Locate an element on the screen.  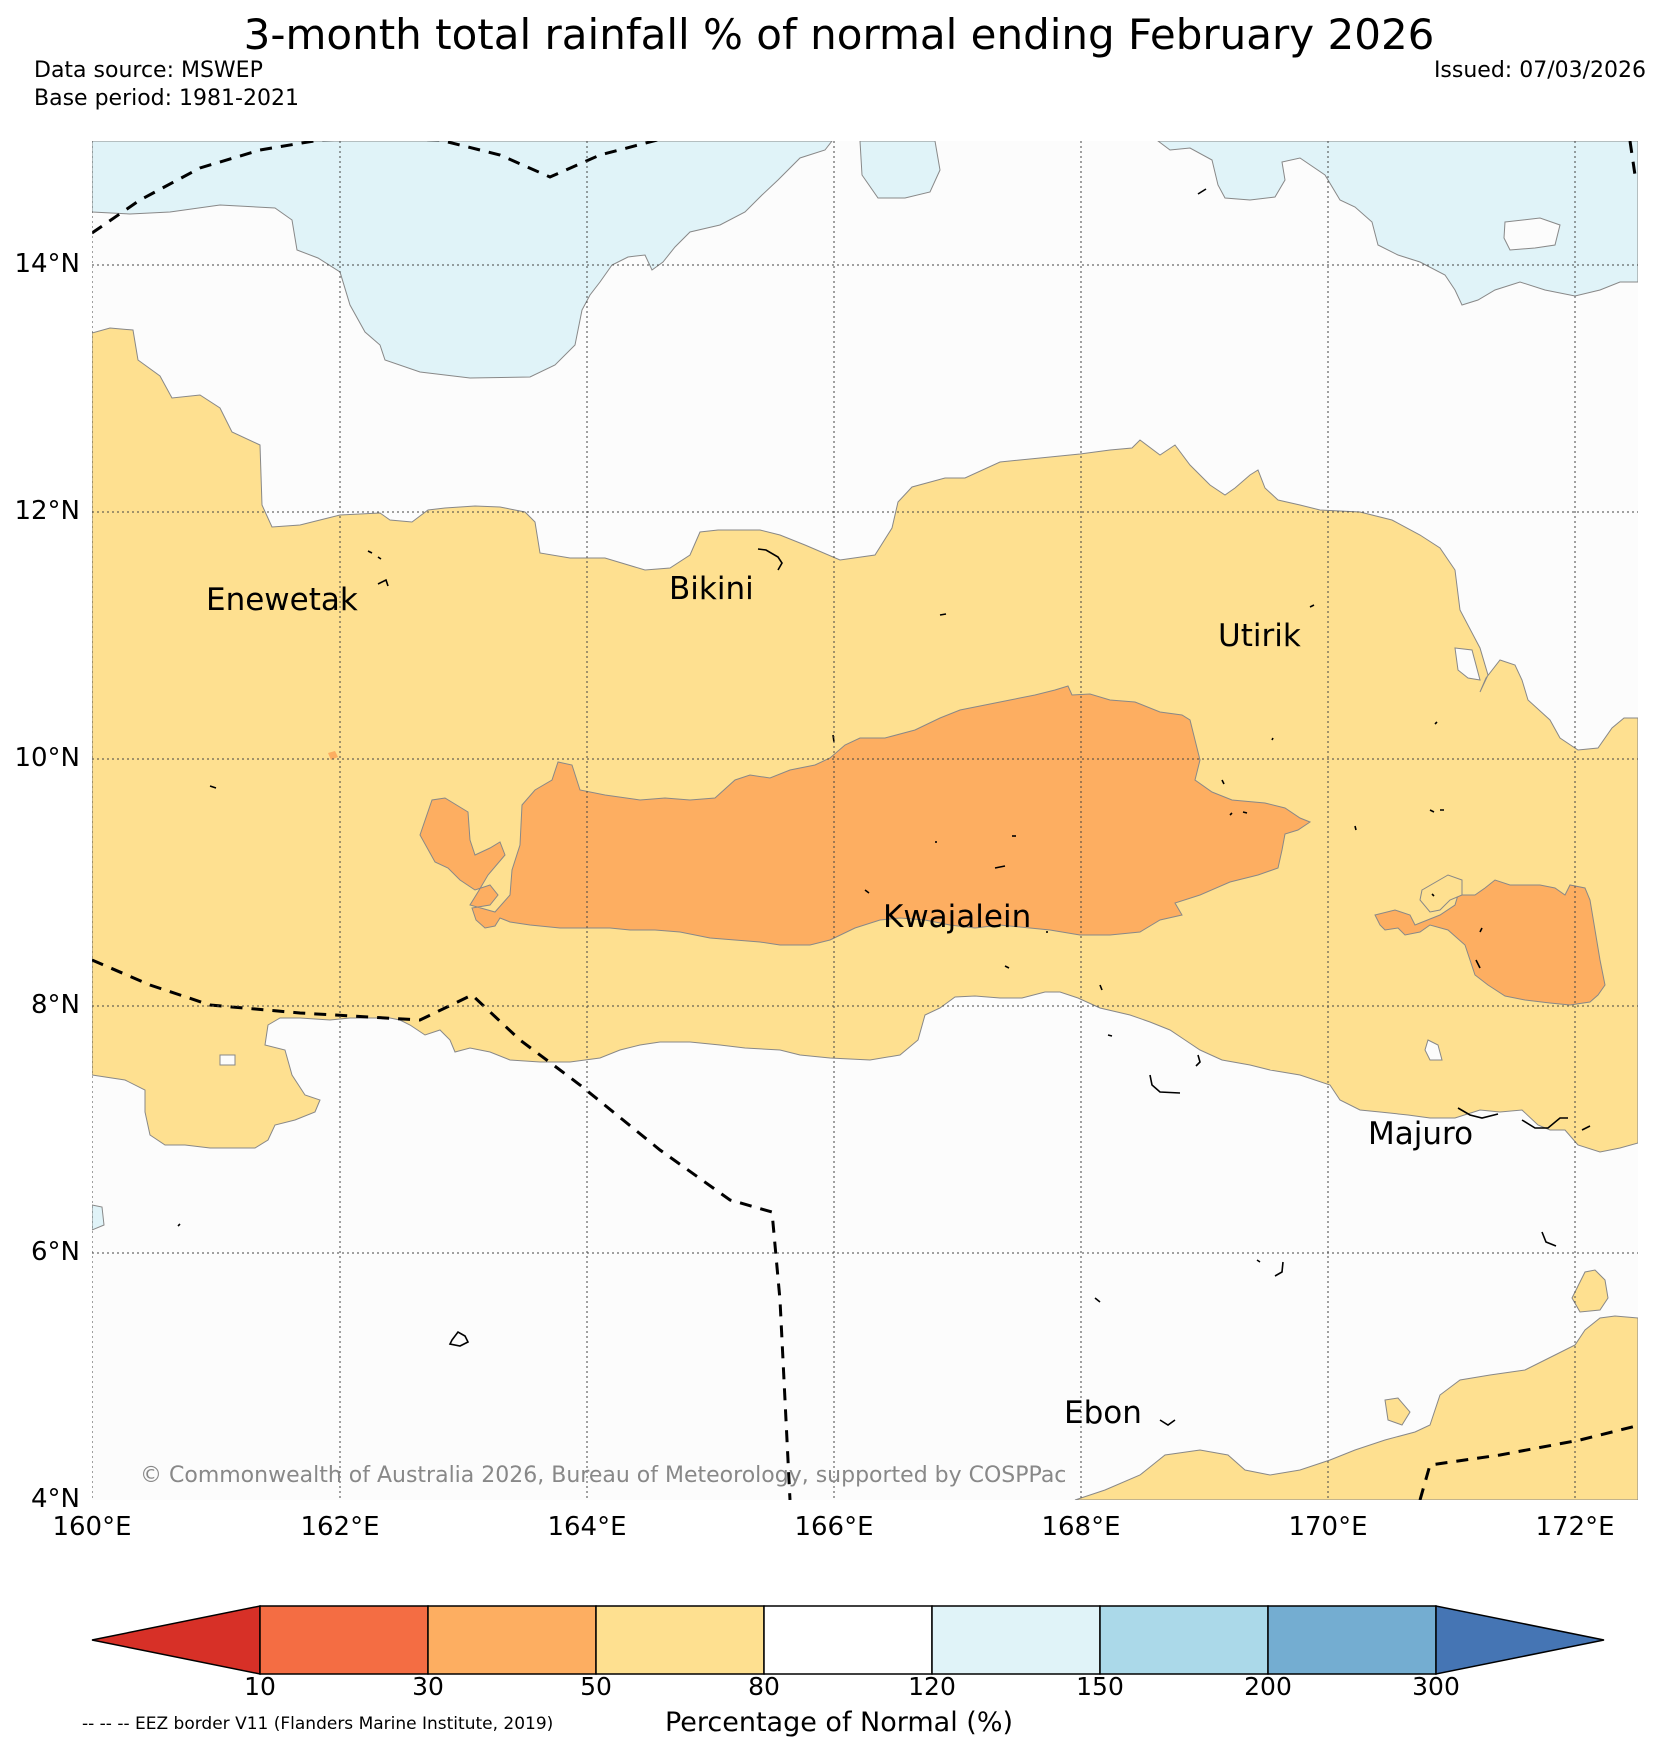
data-source-text: Data source: MSWEP is located at coordinates (148, 70).